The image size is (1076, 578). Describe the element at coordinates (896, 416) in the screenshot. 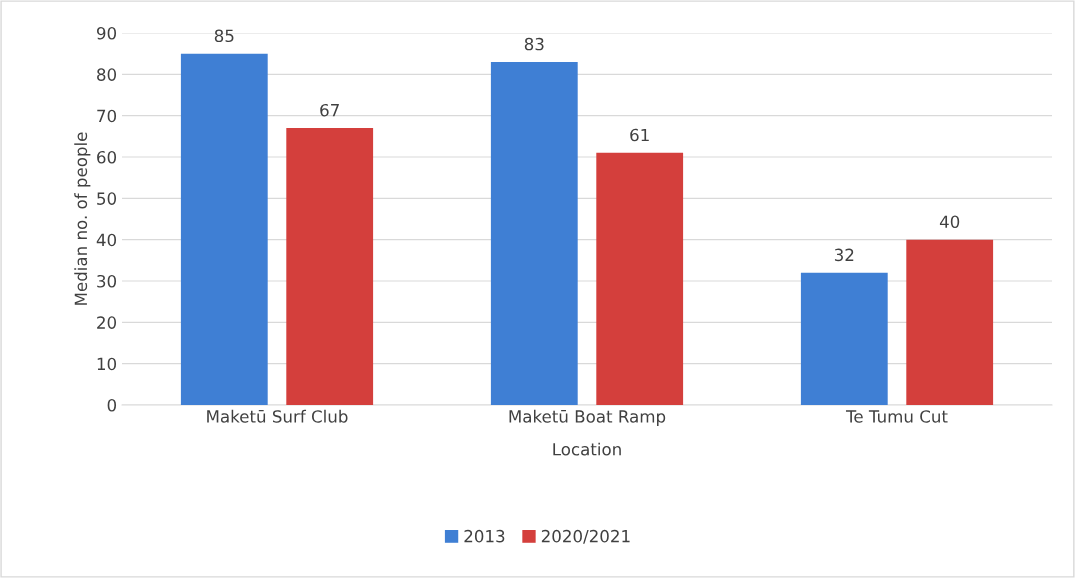

I see `x-tick-label: Te Tumu Cut` at that location.